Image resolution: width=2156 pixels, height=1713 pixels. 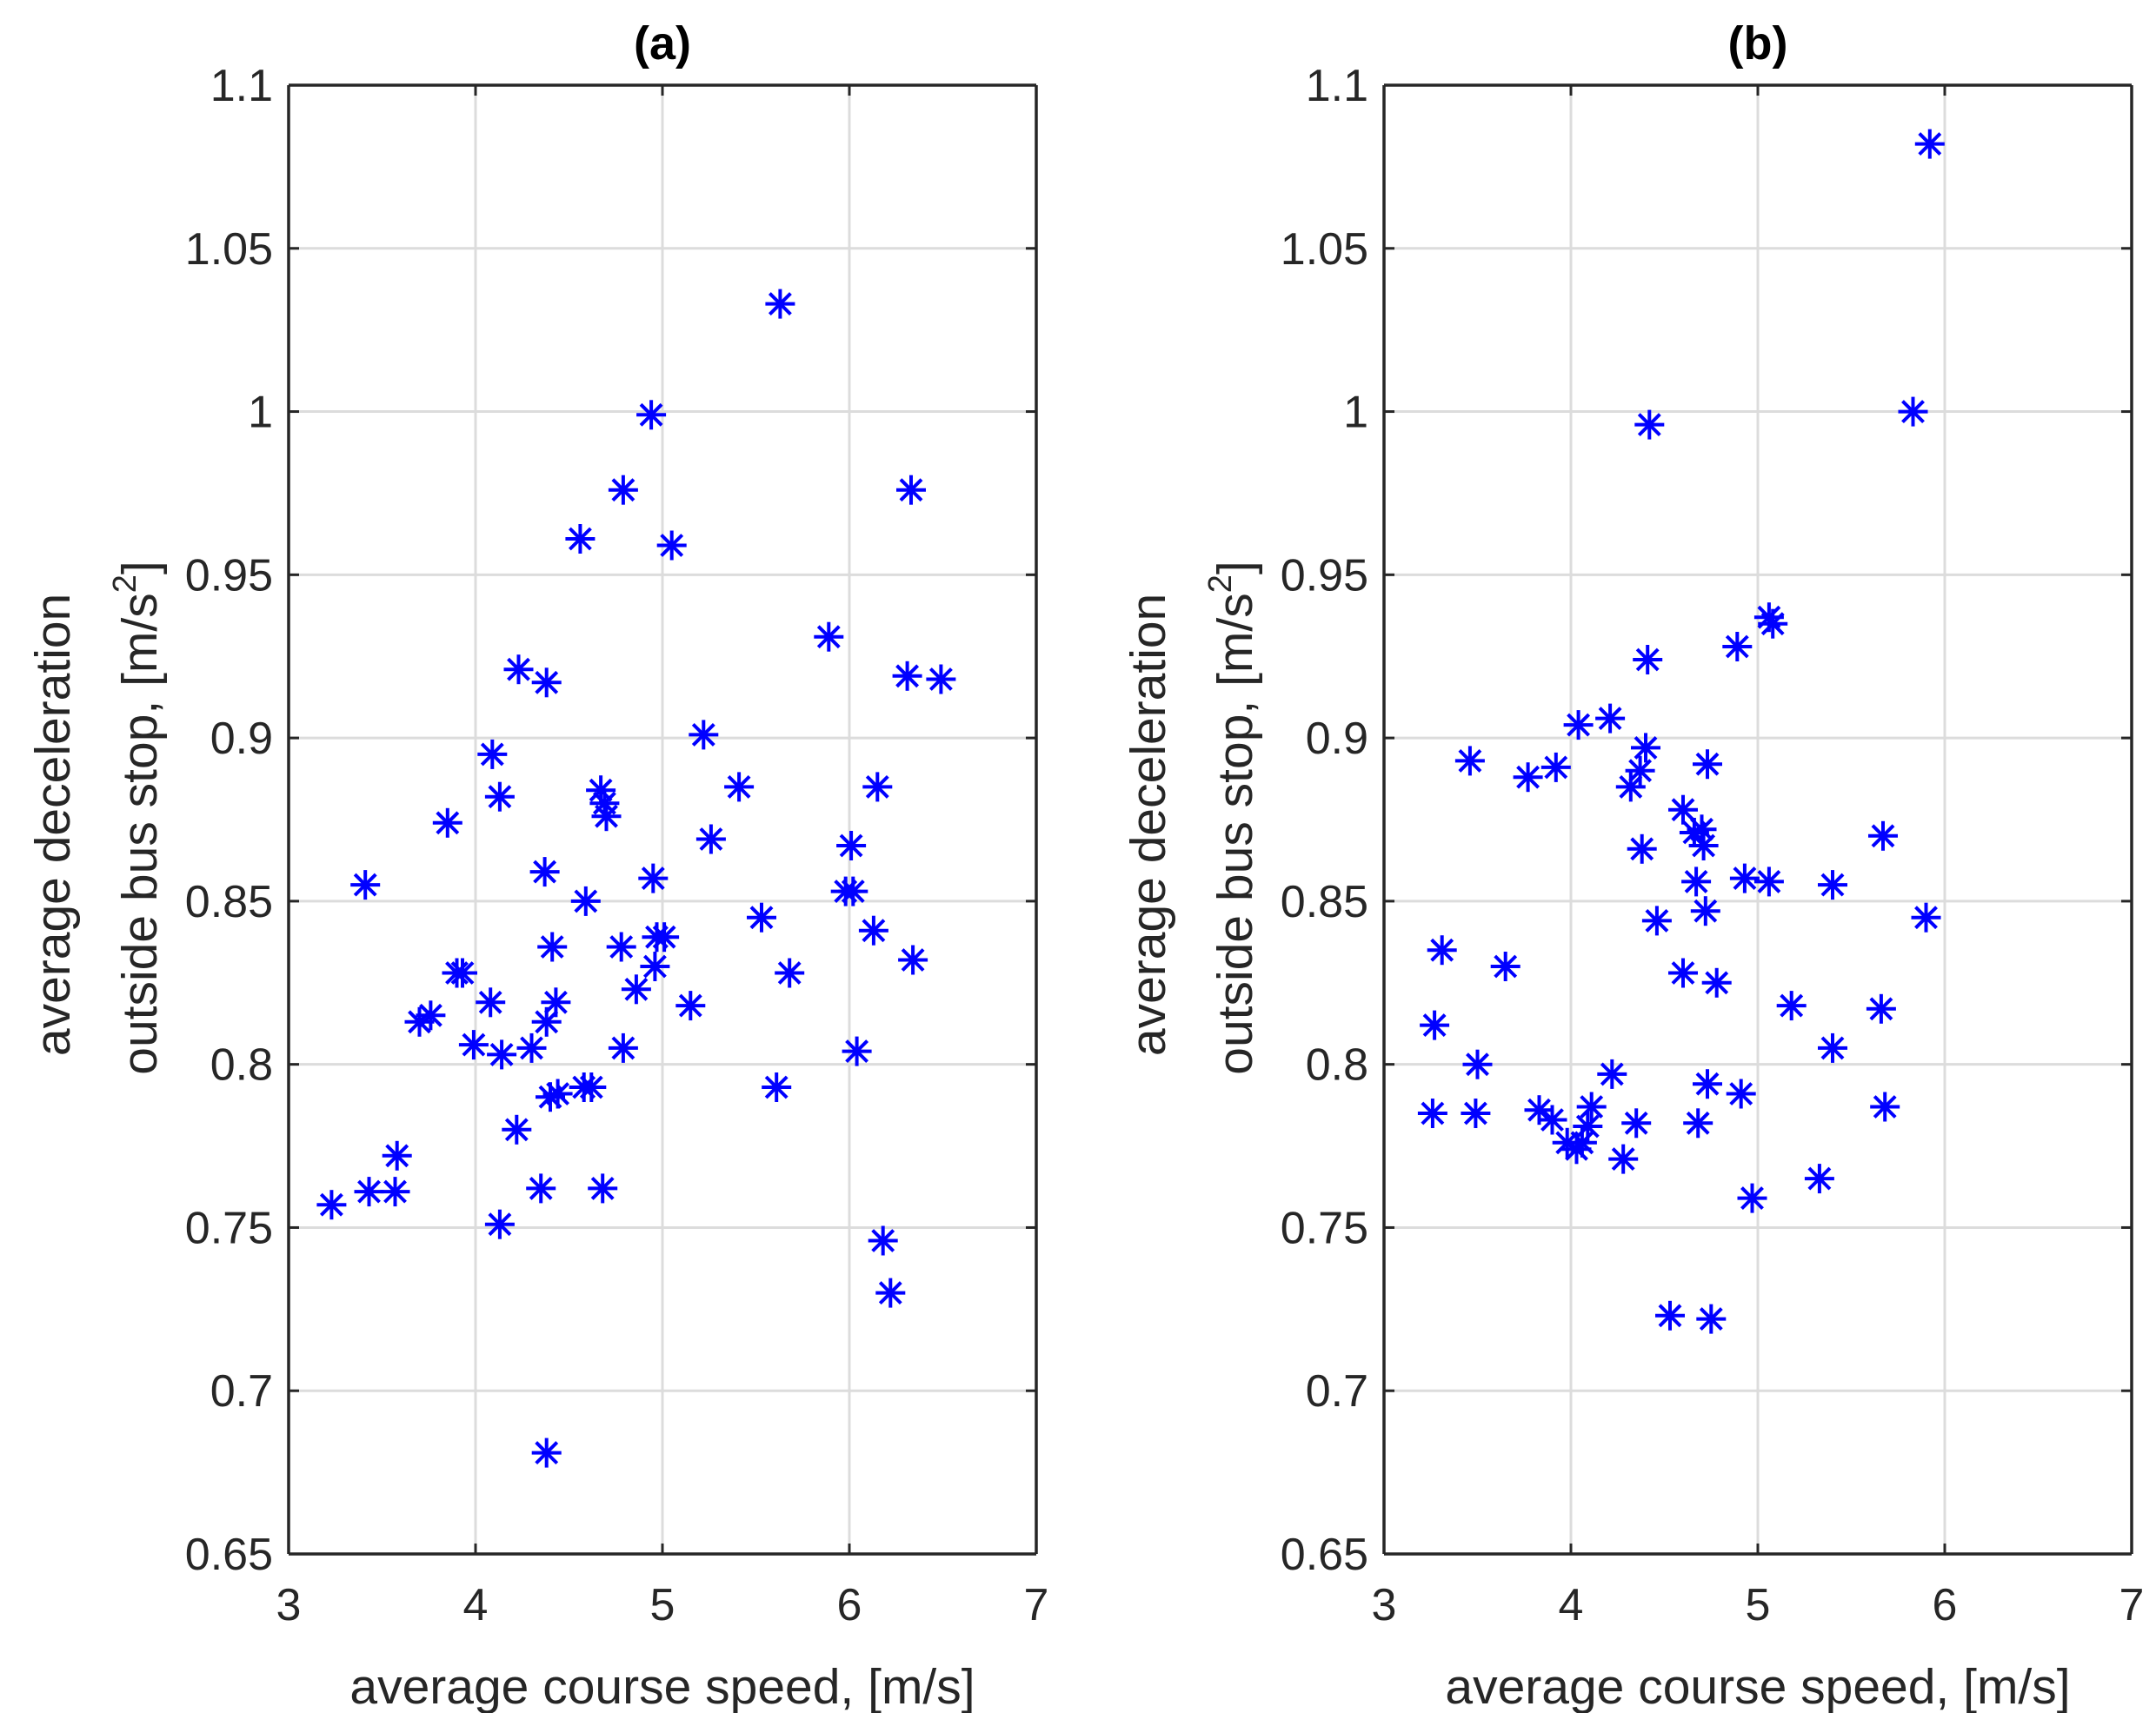 I want to click on y-tick-label: 0.9, so click(x=242, y=739).